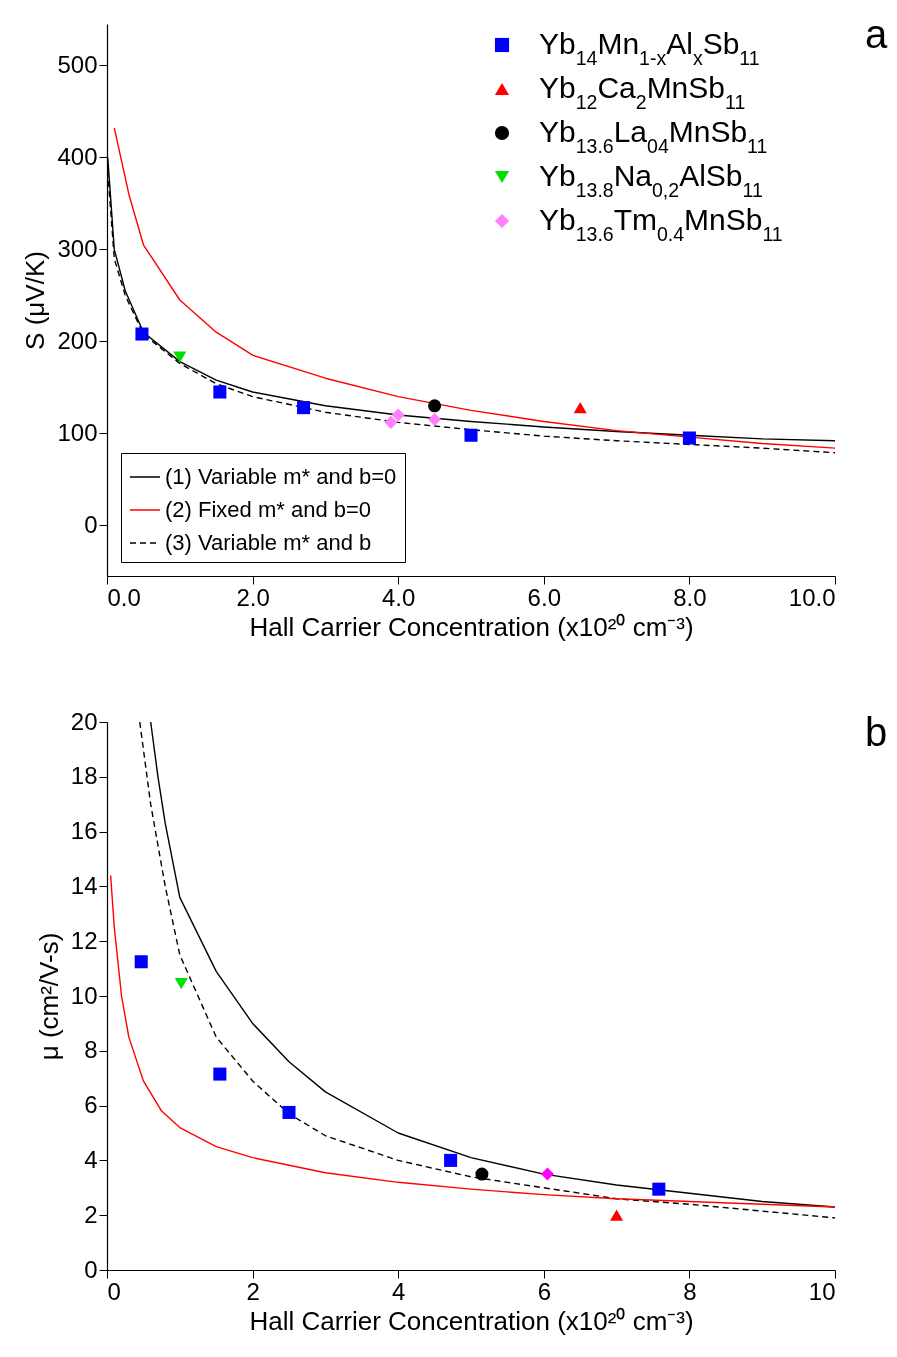 This screenshot has height=1357, width=897. Describe the element at coordinates (690, 597) in the screenshot. I see `x-tick-label: 8.0` at that location.